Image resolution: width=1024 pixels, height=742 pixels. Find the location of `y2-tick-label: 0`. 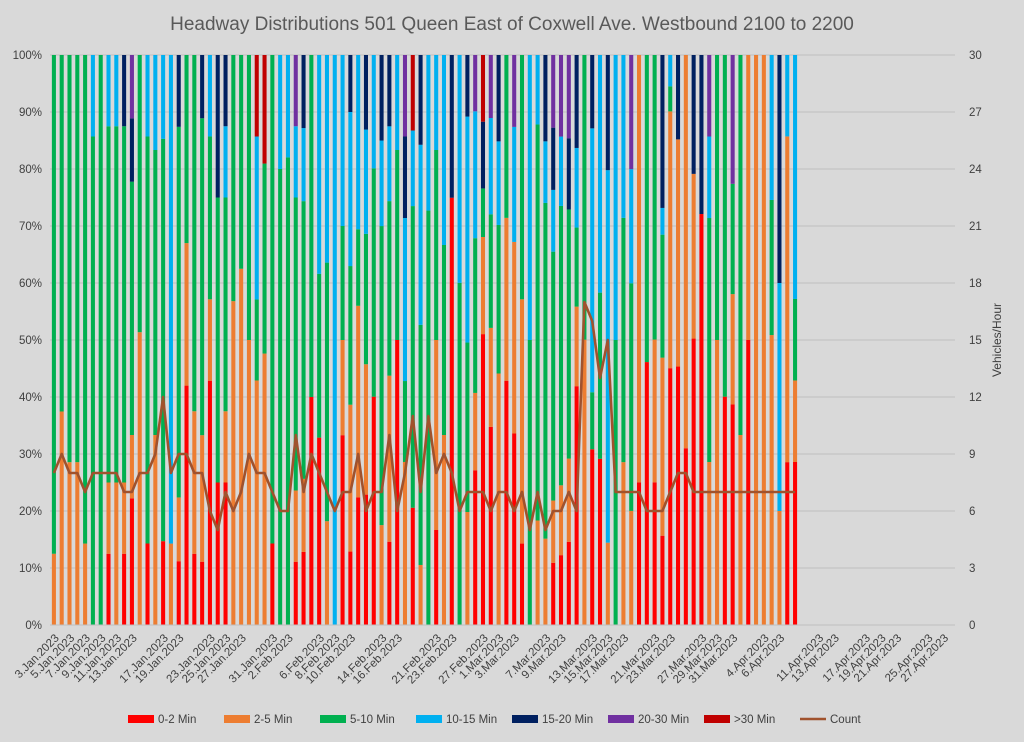

y2-tick-label: 0 is located at coordinates (972, 626).